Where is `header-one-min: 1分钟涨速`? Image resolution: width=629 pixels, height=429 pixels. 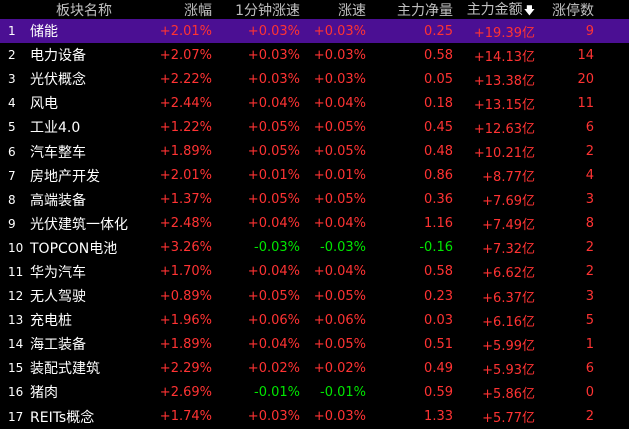 header-one-min: 1分钟涨速 is located at coordinates (267, 10).